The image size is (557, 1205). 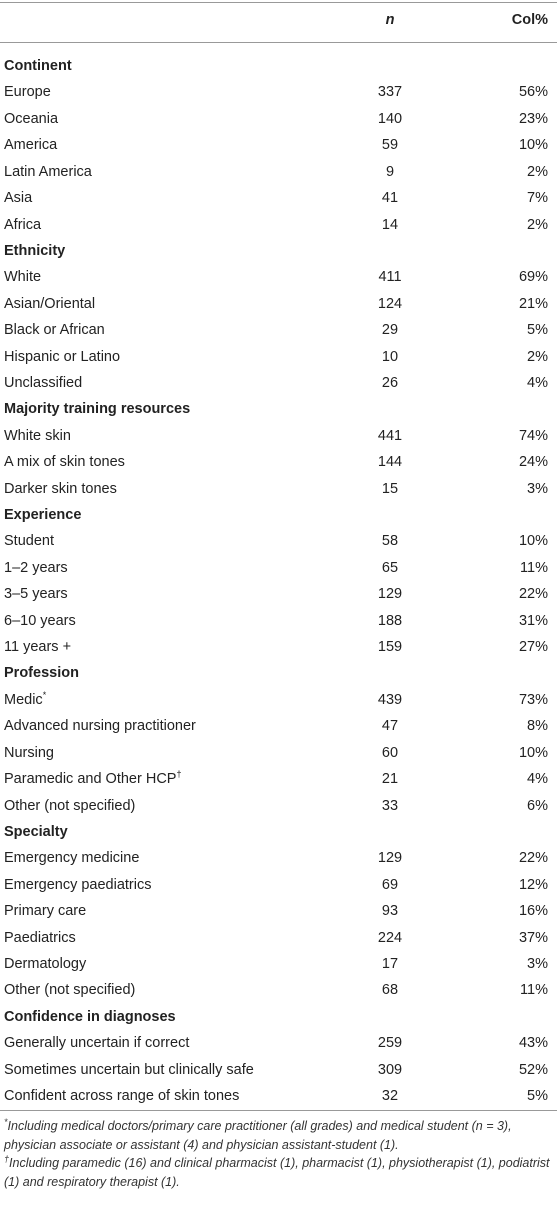 I want to click on count: 441, so click(x=390, y=435).